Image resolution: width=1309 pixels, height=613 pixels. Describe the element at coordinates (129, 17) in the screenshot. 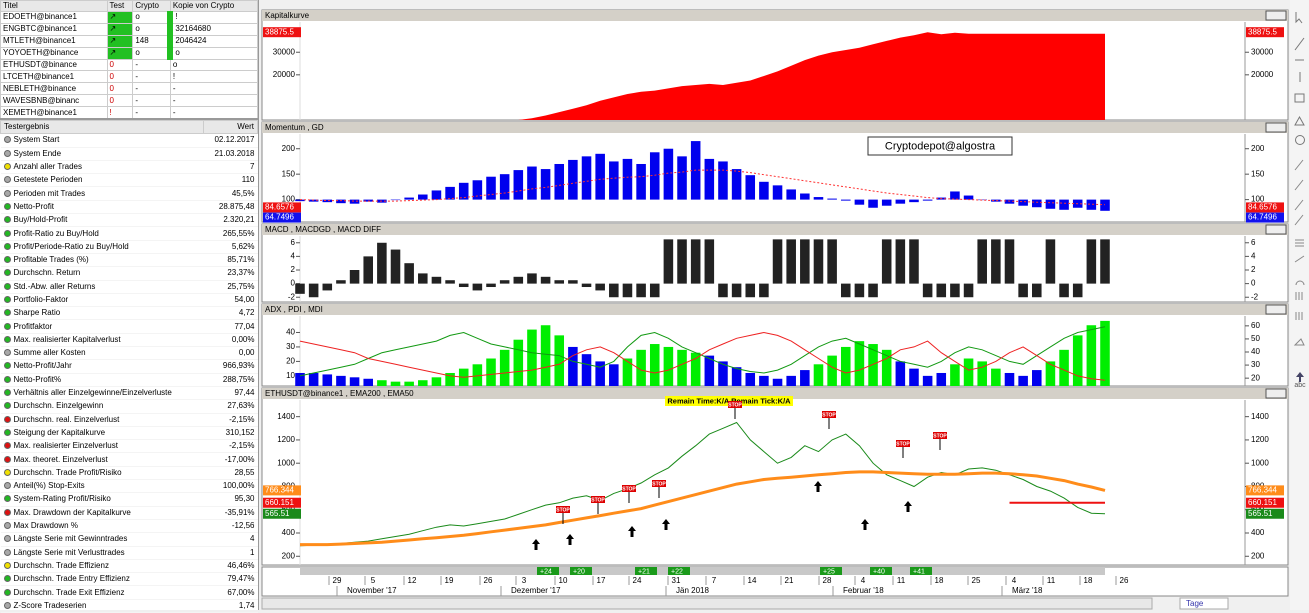

I see `watch-row: EDOETH@binance1 ↗ o!` at that location.